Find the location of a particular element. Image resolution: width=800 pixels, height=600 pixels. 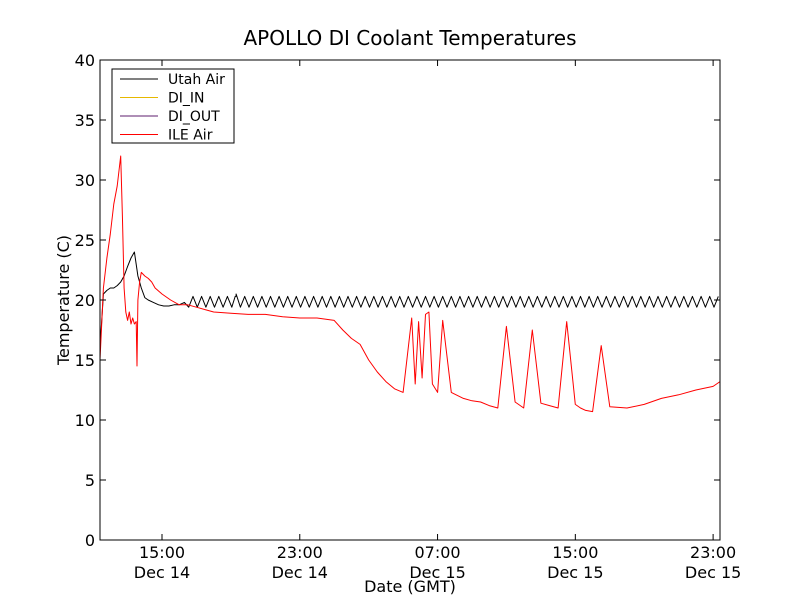

series-line-utah-air is located at coordinates (409, 300).